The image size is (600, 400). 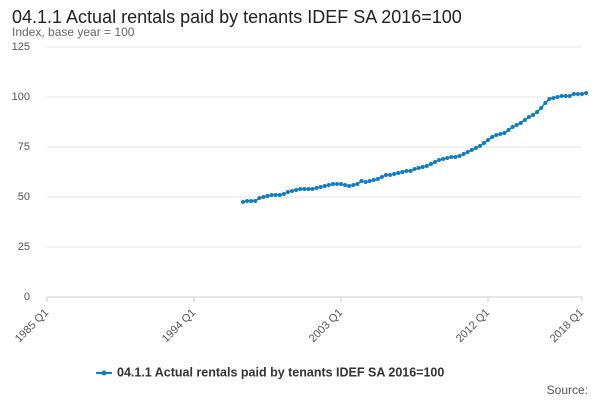 I want to click on y-tick-label: 50, so click(x=24, y=197).